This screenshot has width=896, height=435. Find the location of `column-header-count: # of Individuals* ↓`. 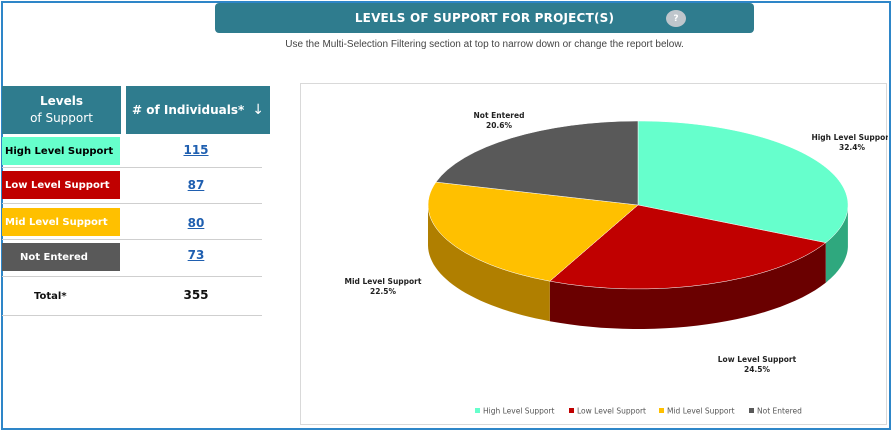

column-header-count: # of Individuals* ↓ is located at coordinates (198, 110).